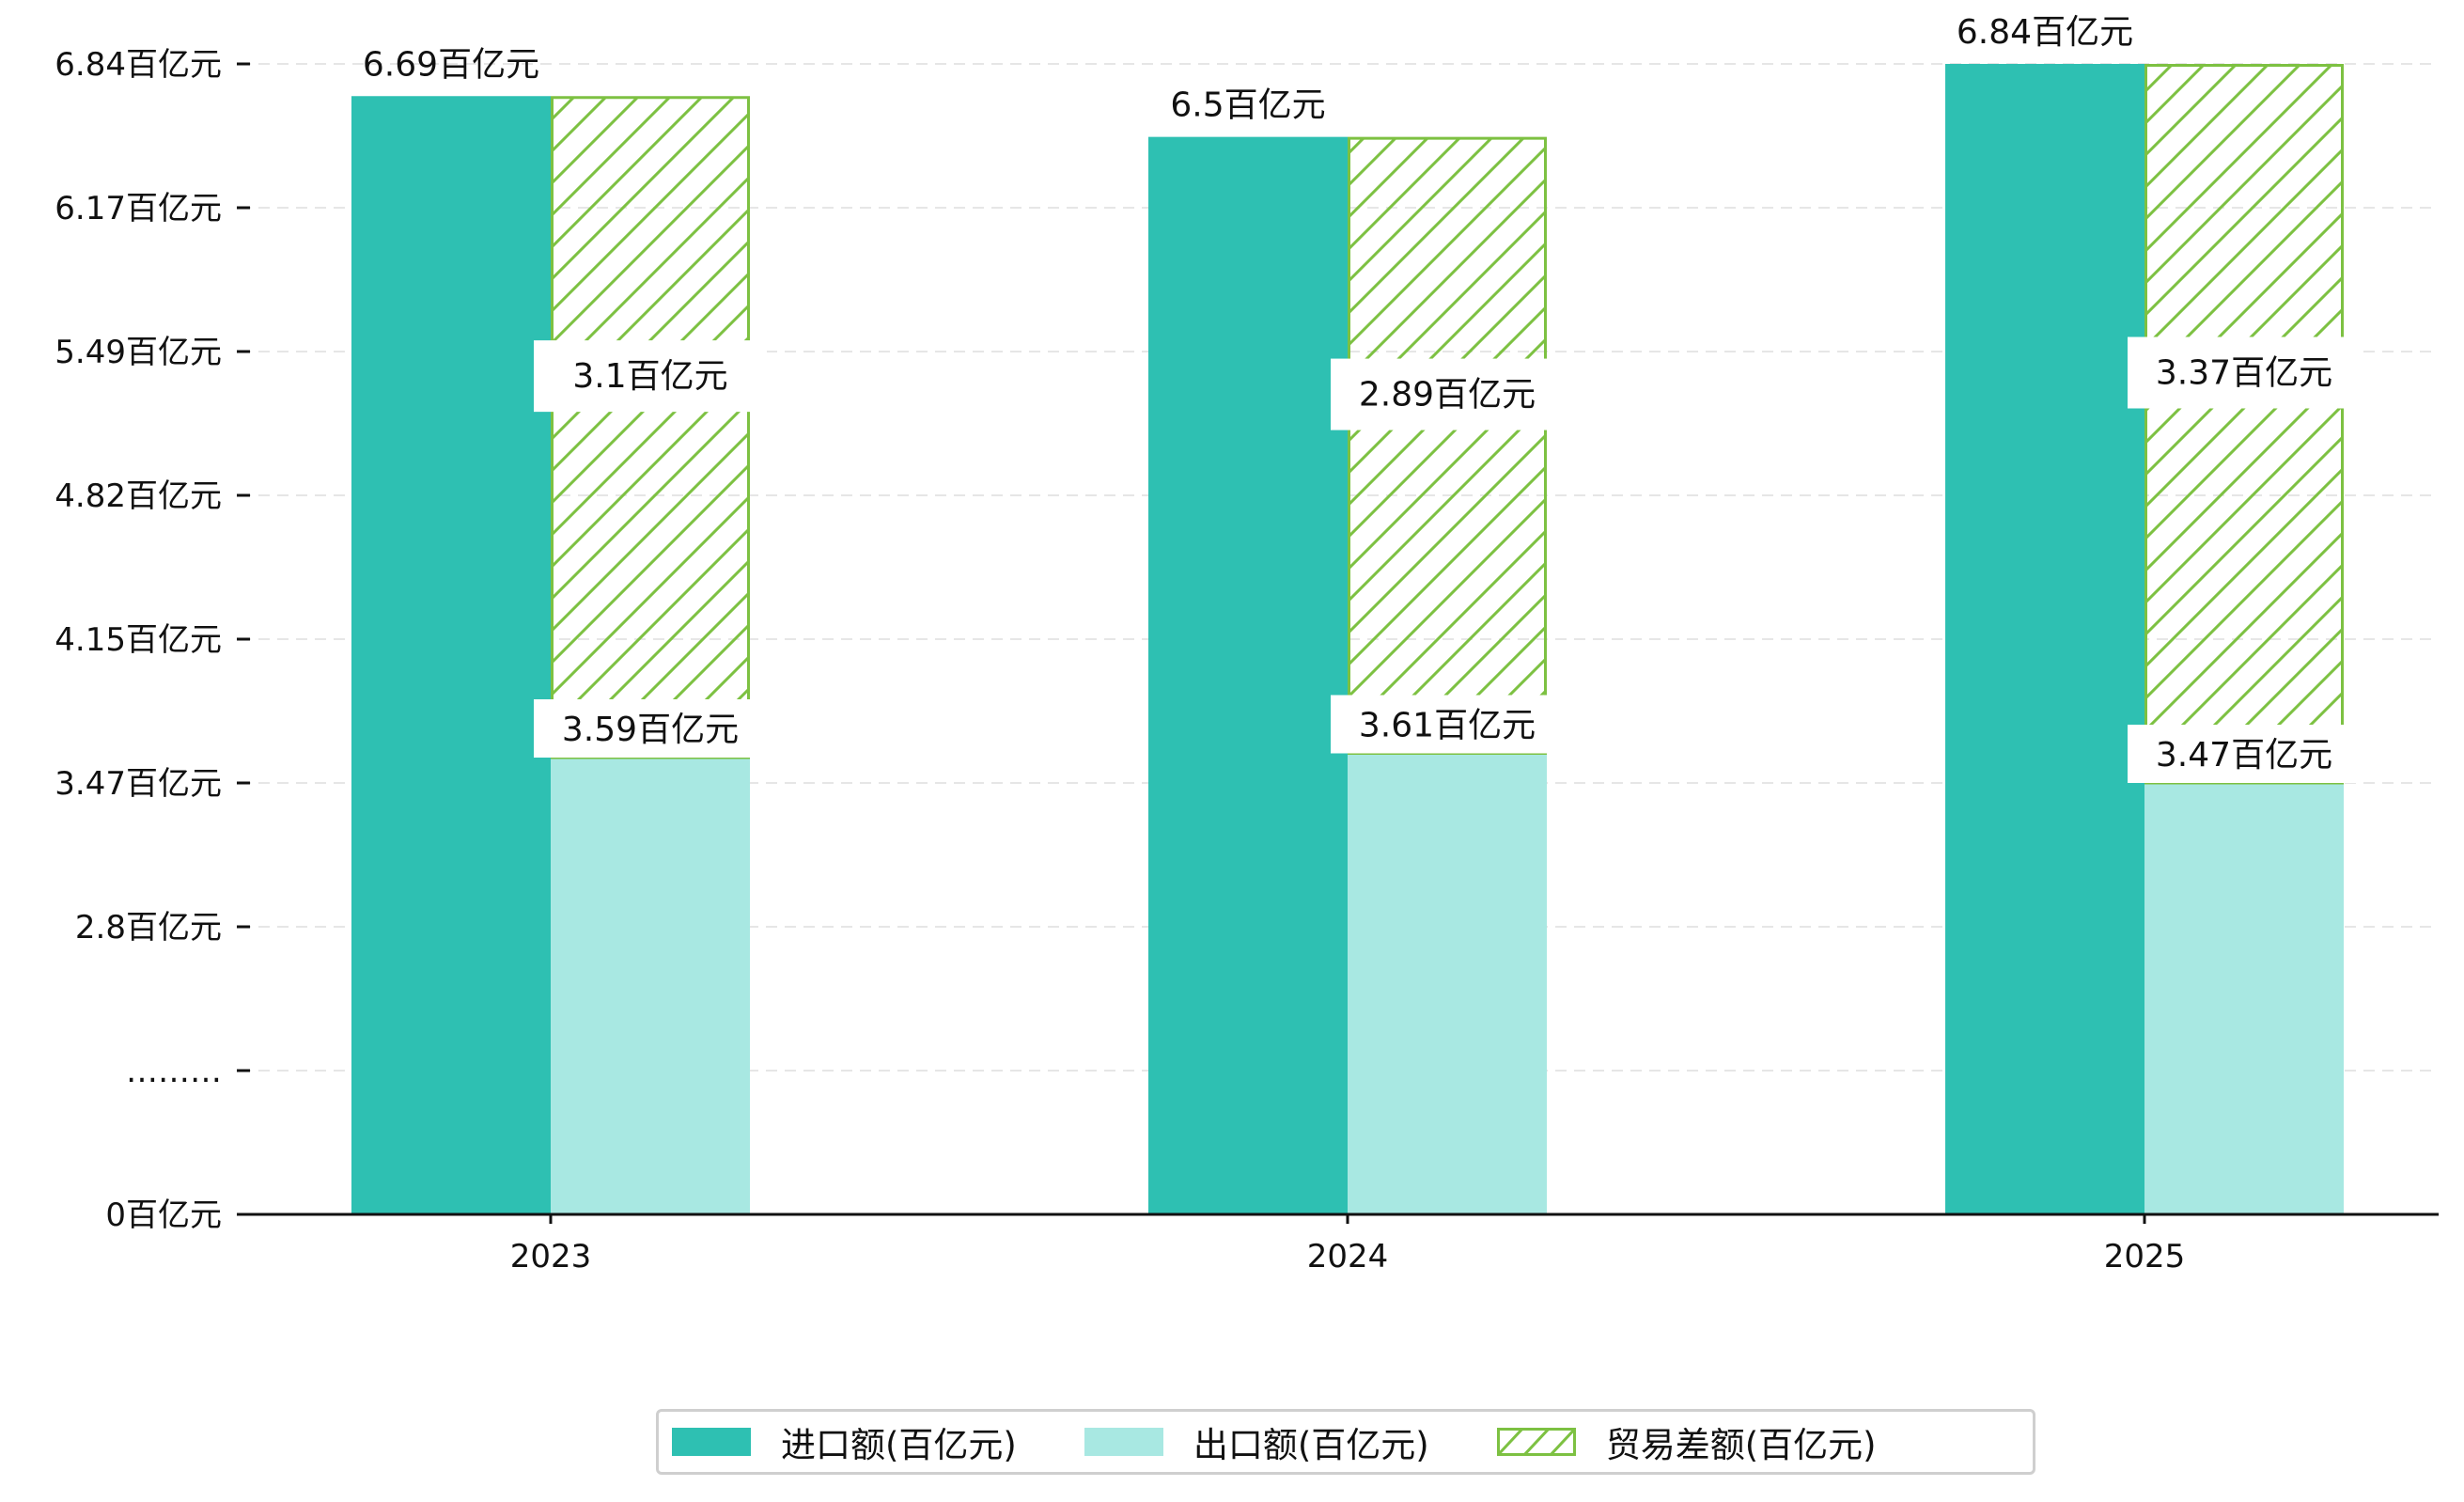  What do you see at coordinates (1348, 1256) in the screenshot?
I see `x-tick-label-2024: 2024` at bounding box center [1348, 1256].